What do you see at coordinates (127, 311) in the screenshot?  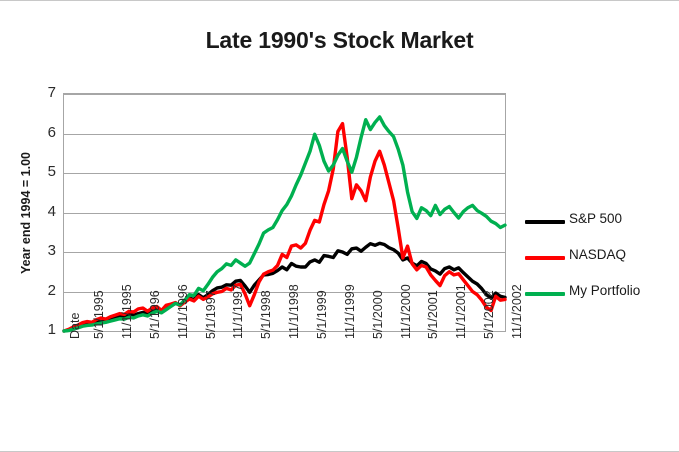 I see `x-axis-tick-label: 11/1/1995` at bounding box center [127, 311].